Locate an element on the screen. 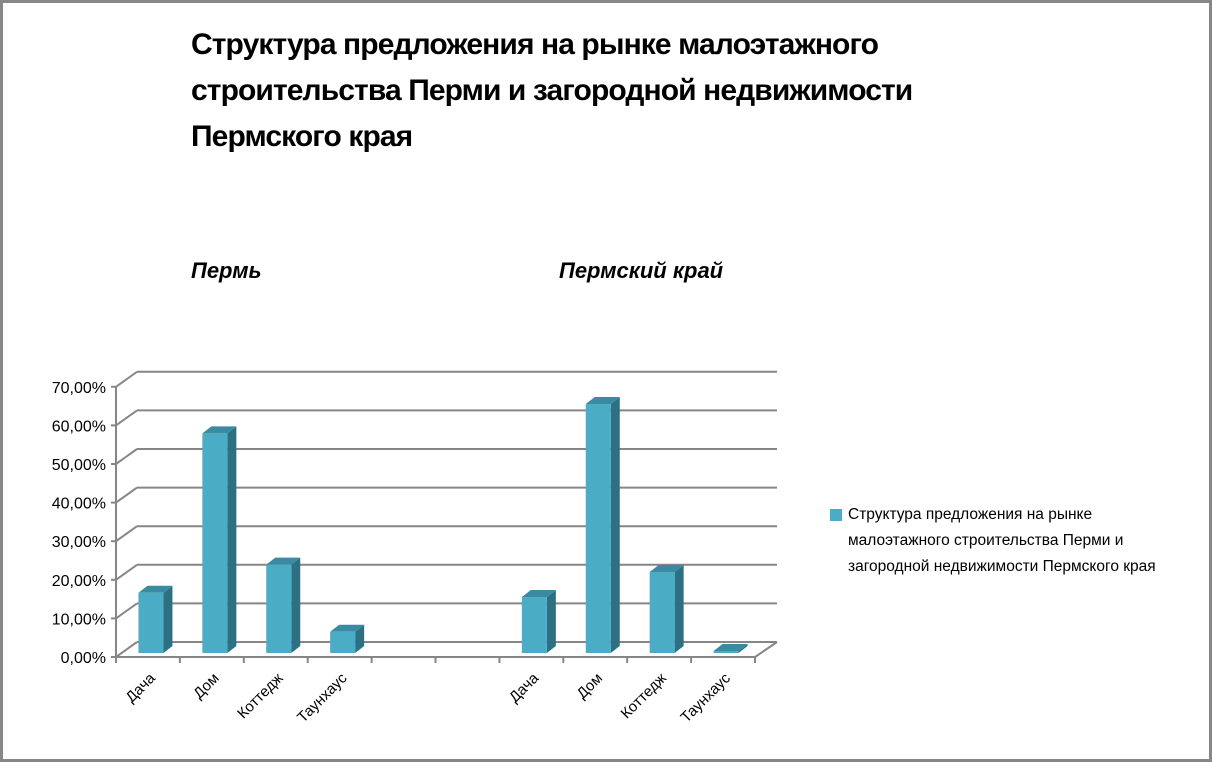  y-tick-label: 60,00% is located at coordinates (79, 426).